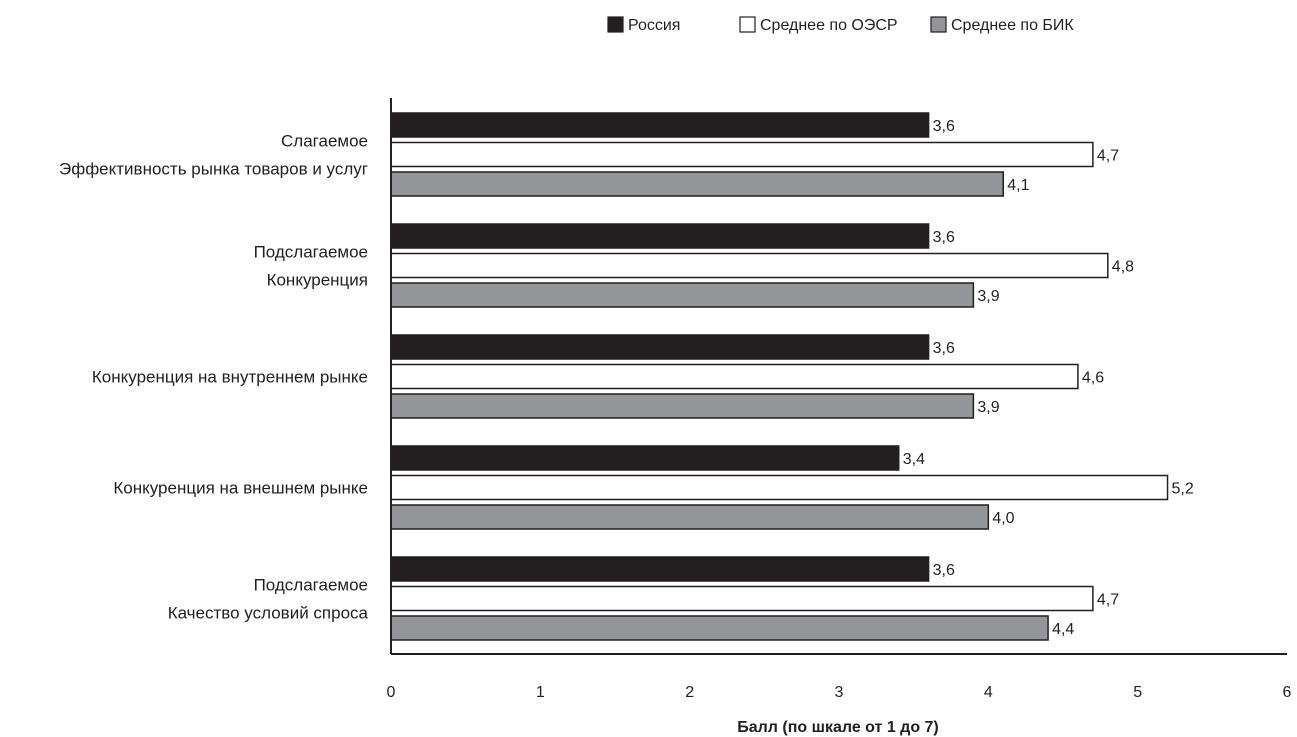 The width and height of the screenshot is (1297, 737). Describe the element at coordinates (1123, 267) in the screenshot. I see `data-label: 4,8` at that location.